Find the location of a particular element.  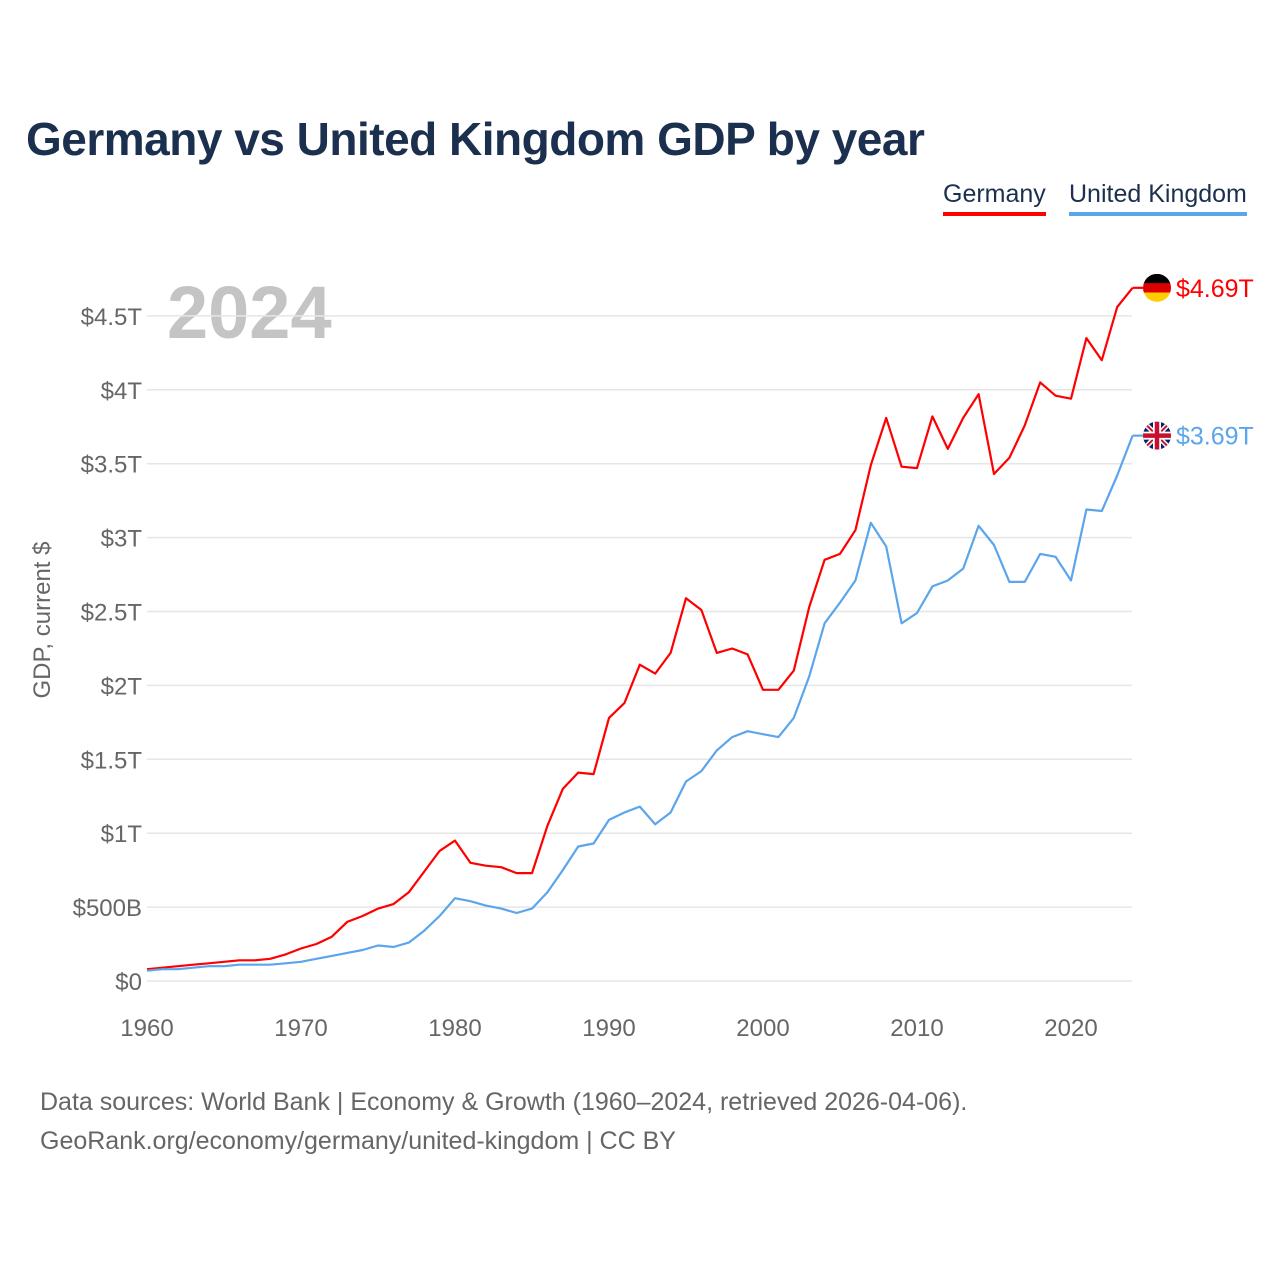

legend-united-kingdom: United Kingdom is located at coordinates (1158, 198).